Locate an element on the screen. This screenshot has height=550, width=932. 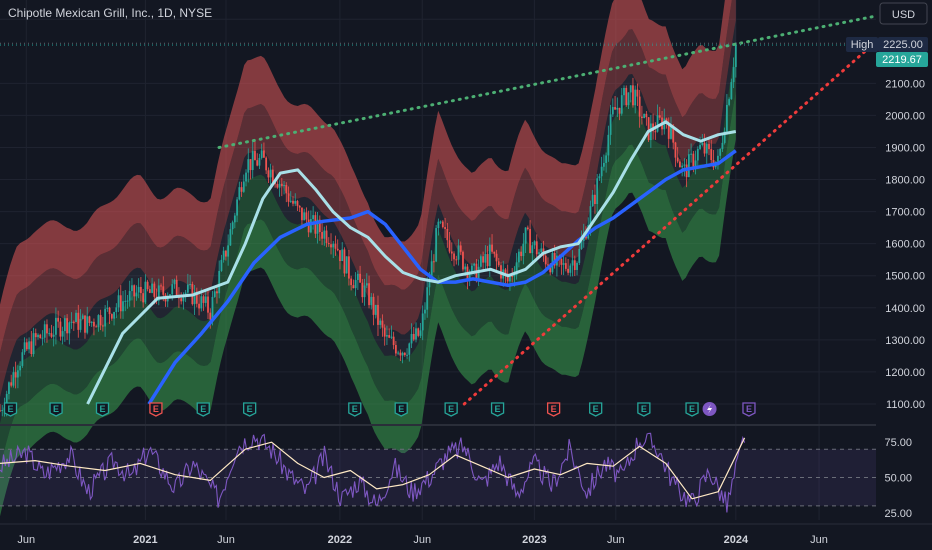
price-tick-label: 1200.00 is located at coordinates (905, 373).